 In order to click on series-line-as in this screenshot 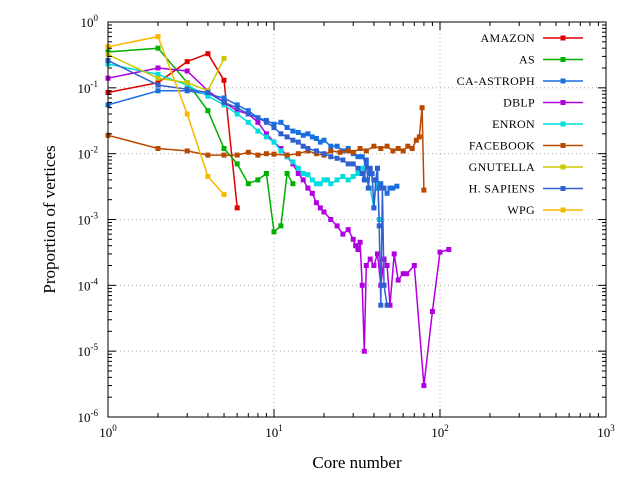, I will do `click(200, 140)`.